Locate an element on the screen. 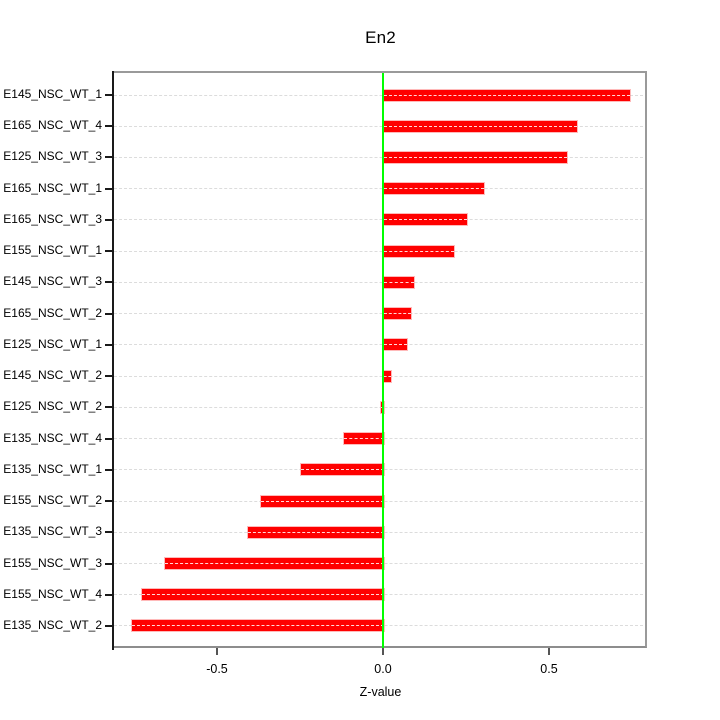 Image resolution: width=720 pixels, height=720 pixels. y-axis-label: E165_NSC_WT_4 is located at coordinates (52, 125).